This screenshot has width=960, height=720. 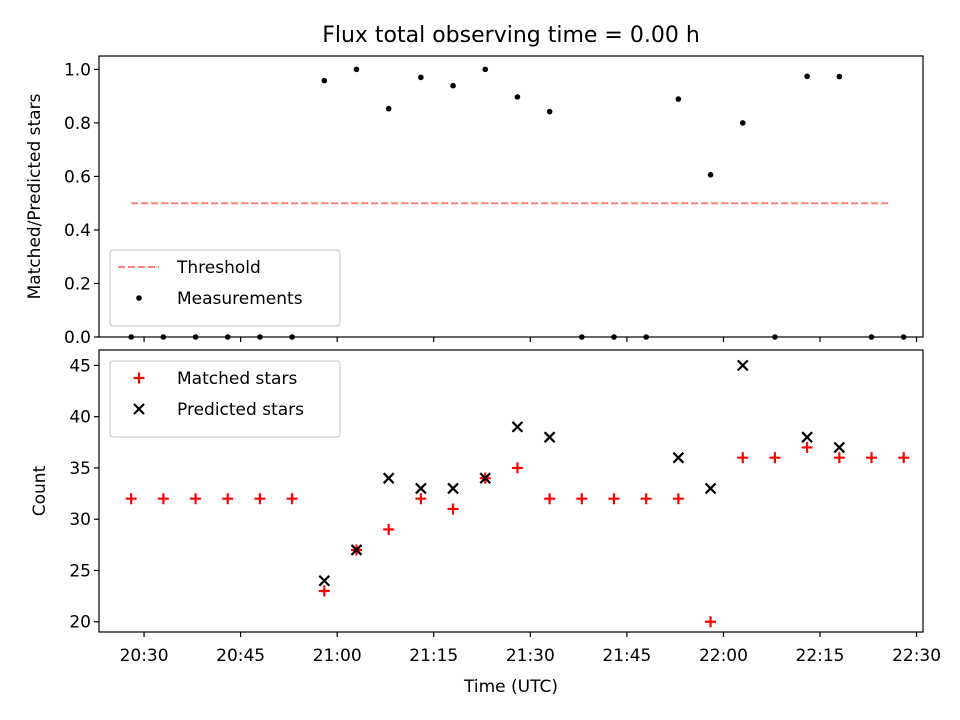 What do you see at coordinates (35, 196) in the screenshot?
I see `y-axis-label: Matched/Predicted stars` at bounding box center [35, 196].